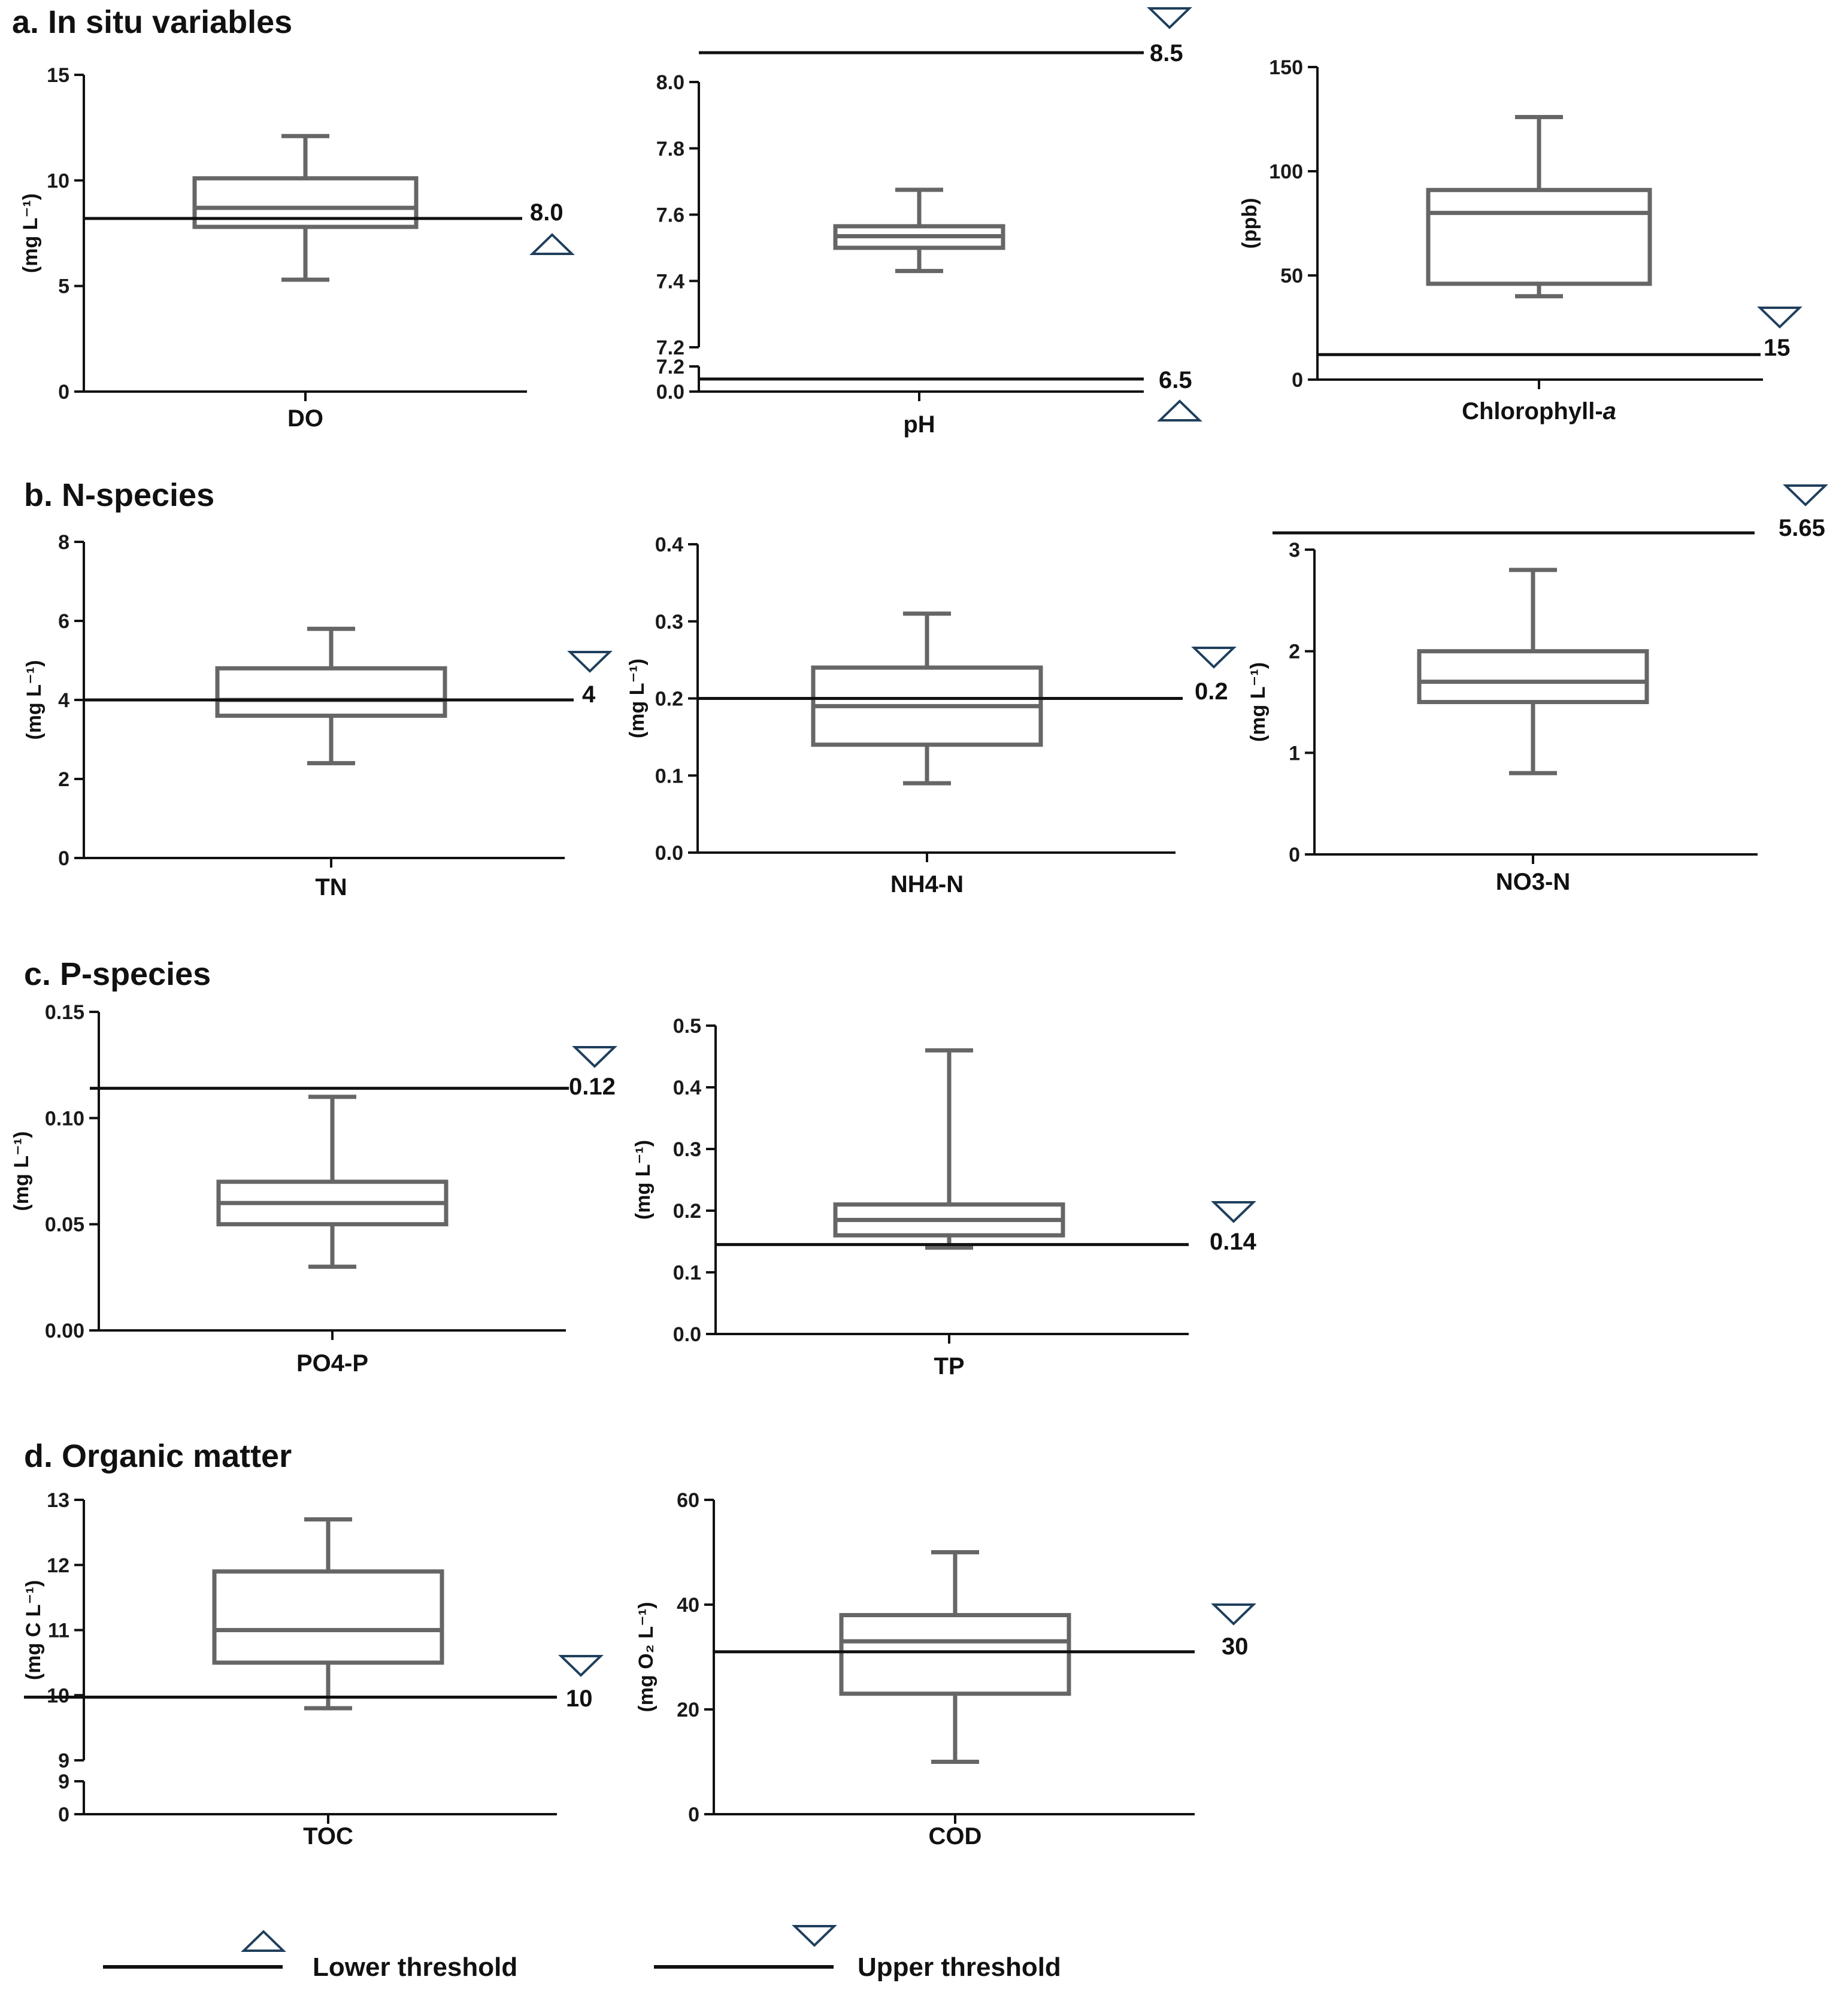 The height and width of the screenshot is (2004, 1848). I want to click on x-axis-label: Chlorophyll-a, so click(1539, 411).